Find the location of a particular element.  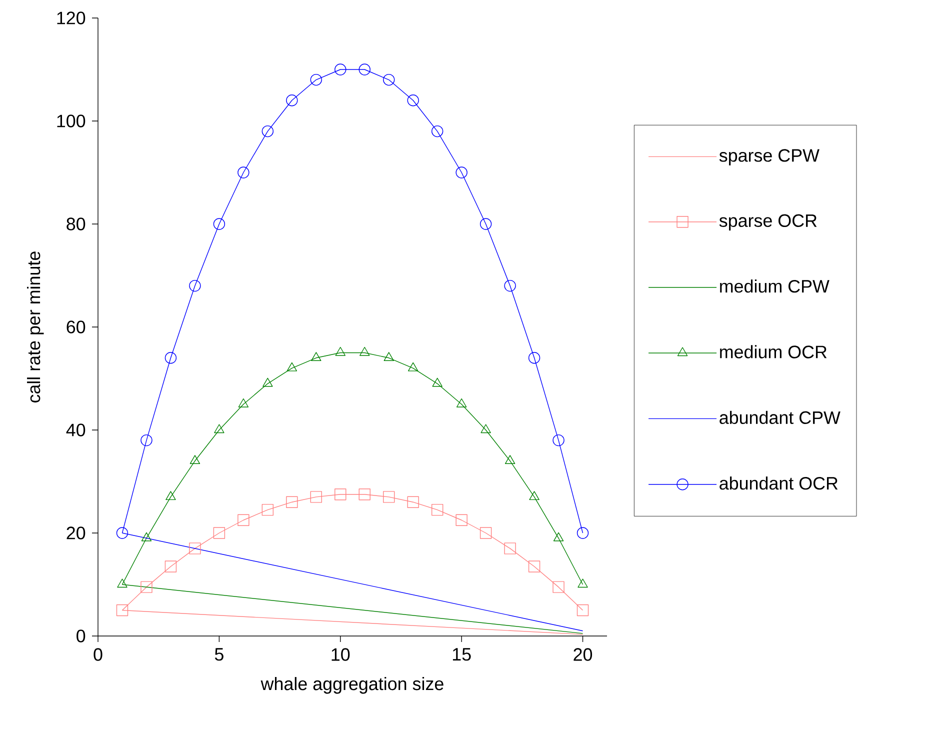

legend-label: sparse CPW is located at coordinates (769, 157).